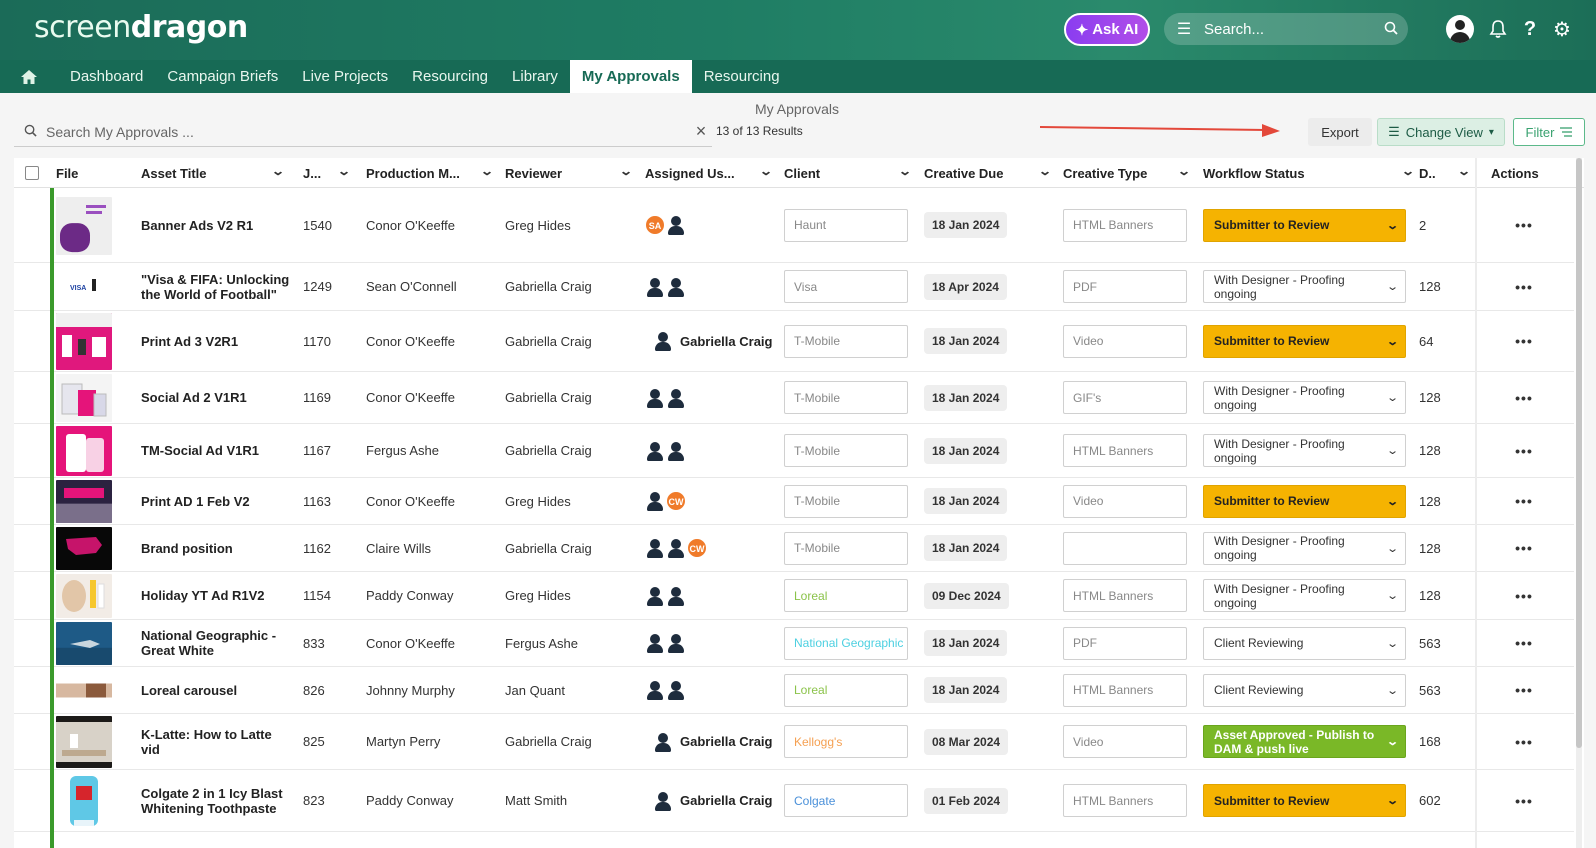 The height and width of the screenshot is (848, 1596). What do you see at coordinates (107, 76) in the screenshot?
I see `nav-dashboard: Dashboard` at bounding box center [107, 76].